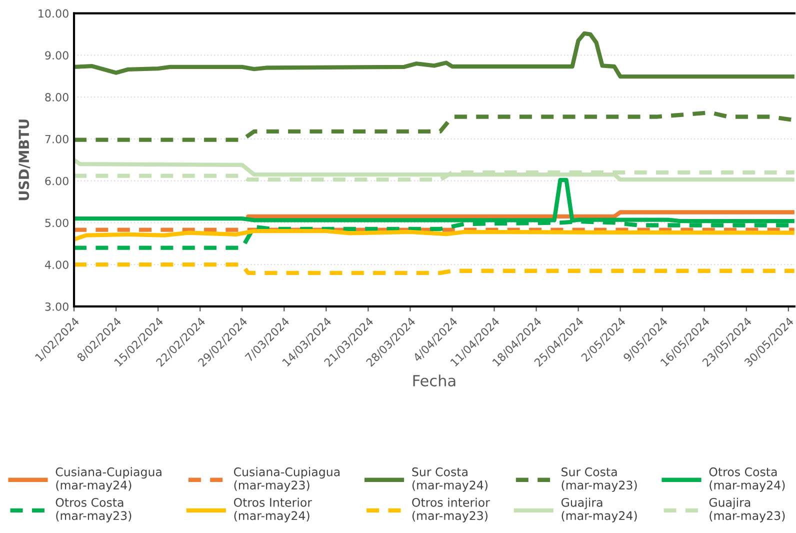  I want to click on legend-label: Cusiana-Cupiagua (mar-may23), so click(287, 479).